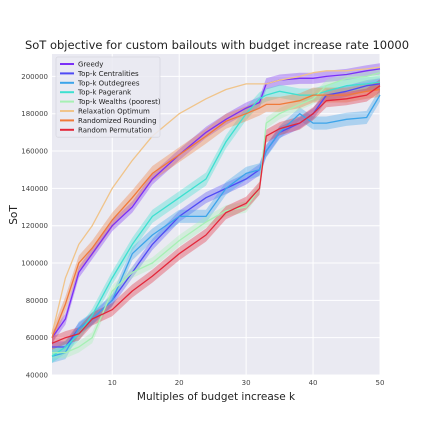 The height and width of the screenshot is (423, 423). What do you see at coordinates (37, 301) in the screenshot?
I see `y-tick-label: 80000` at bounding box center [37, 301].